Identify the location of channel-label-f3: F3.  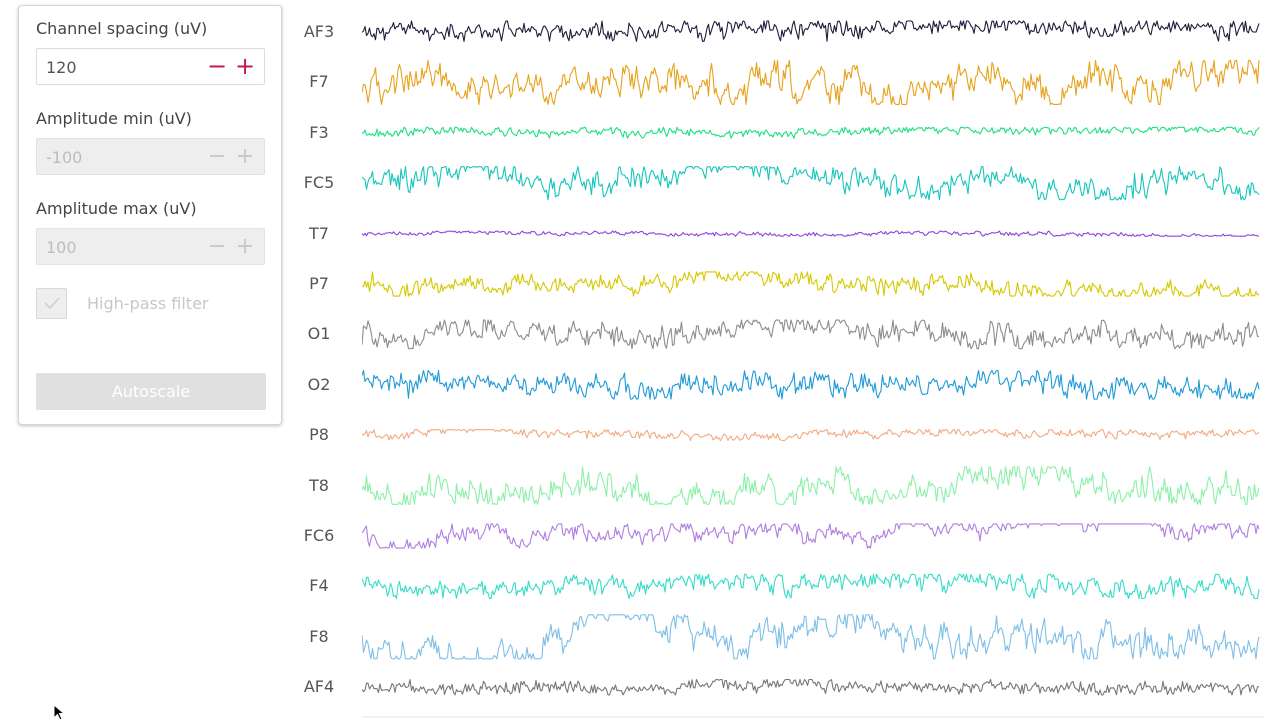
(319, 132).